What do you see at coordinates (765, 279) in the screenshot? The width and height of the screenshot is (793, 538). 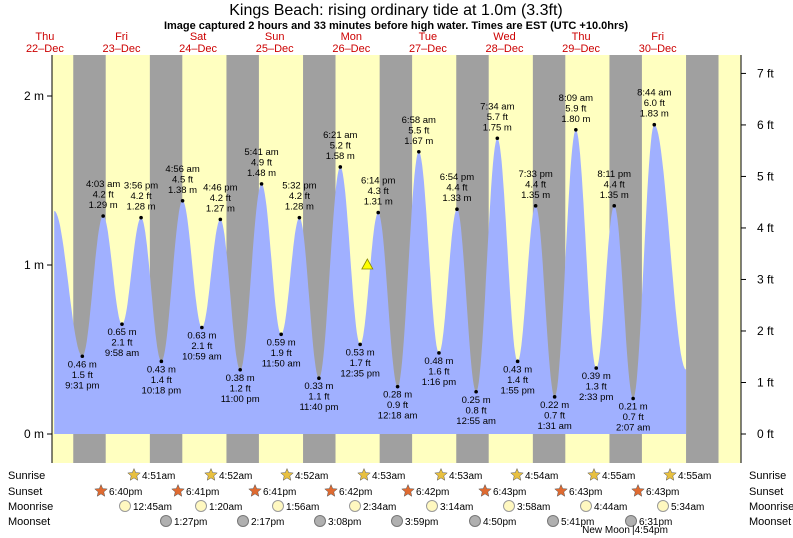 I see `ft-tick-label: 3 ft` at bounding box center [765, 279].